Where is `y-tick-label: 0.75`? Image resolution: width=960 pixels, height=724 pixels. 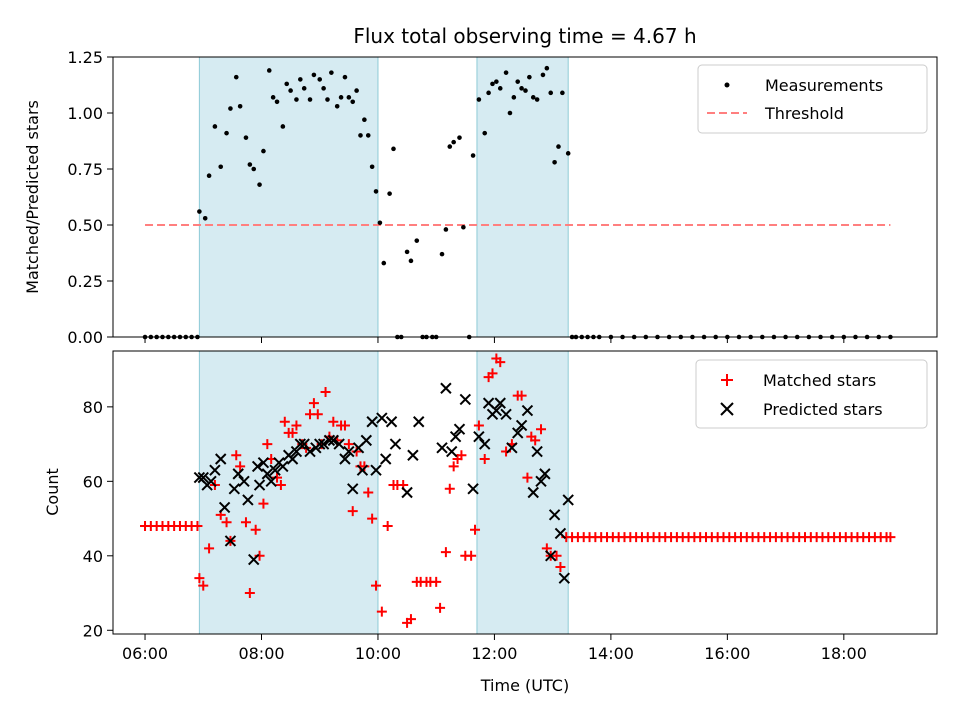 y-tick-label: 0.75 is located at coordinates (85, 169).